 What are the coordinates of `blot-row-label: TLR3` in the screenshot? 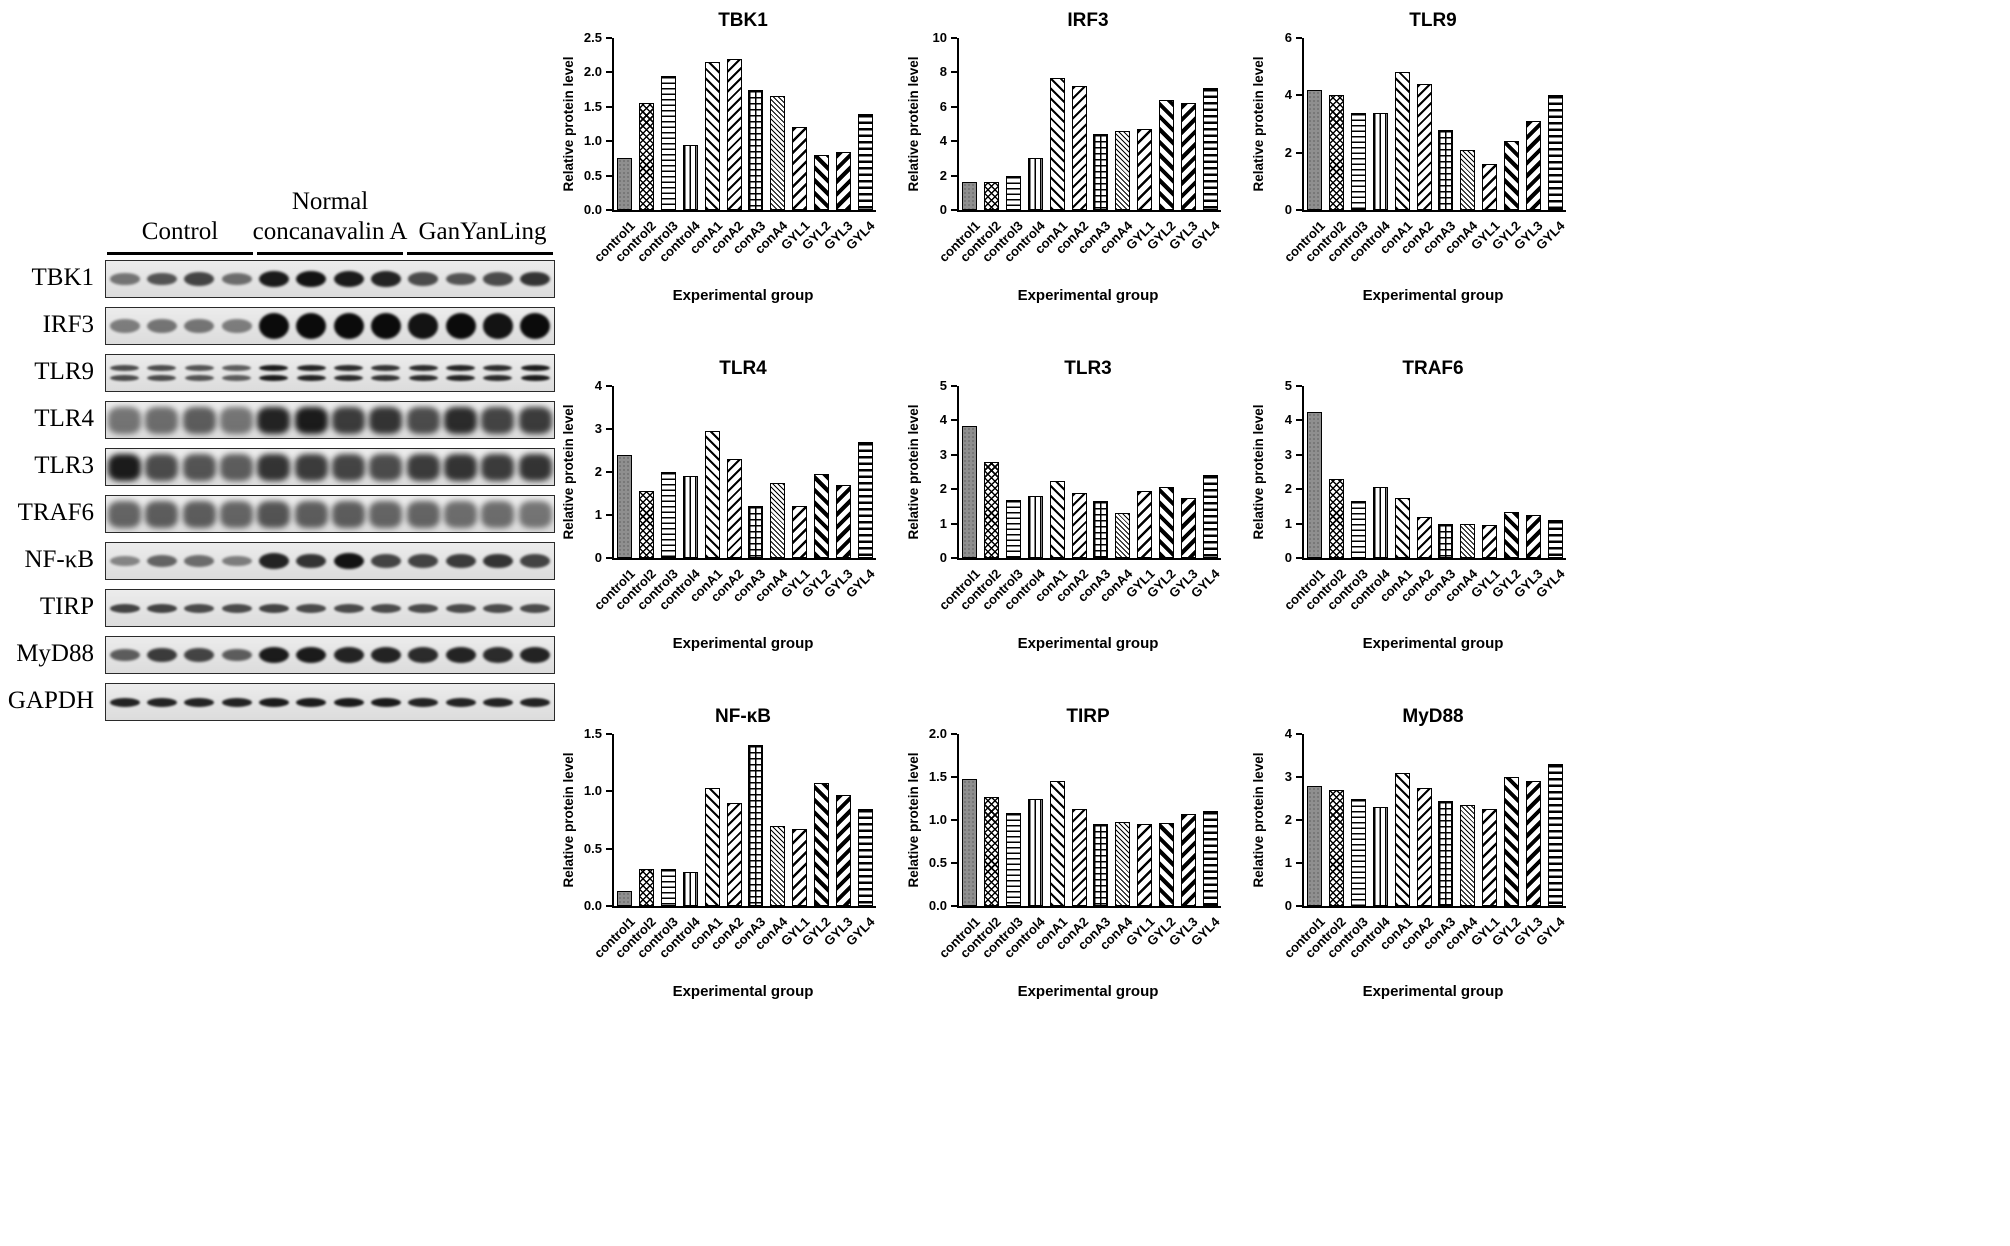 It's located at (64, 465).